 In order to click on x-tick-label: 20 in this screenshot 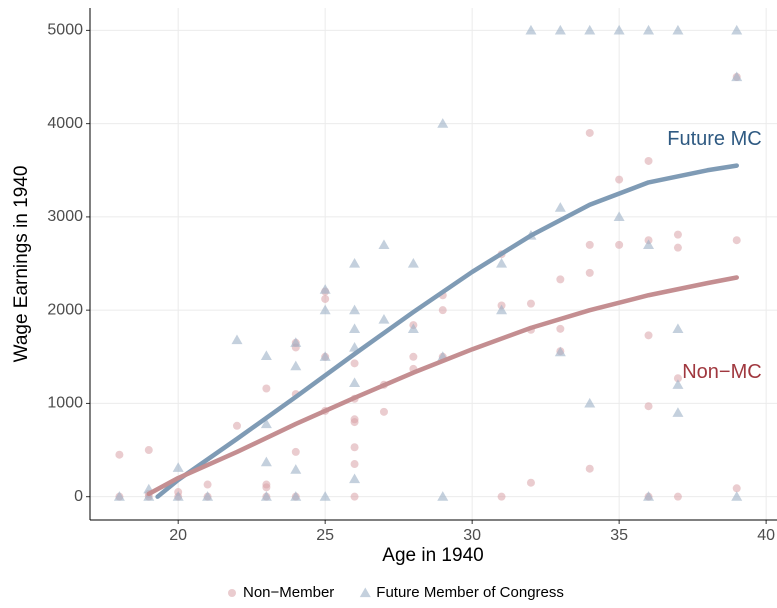, I will do `click(178, 535)`.